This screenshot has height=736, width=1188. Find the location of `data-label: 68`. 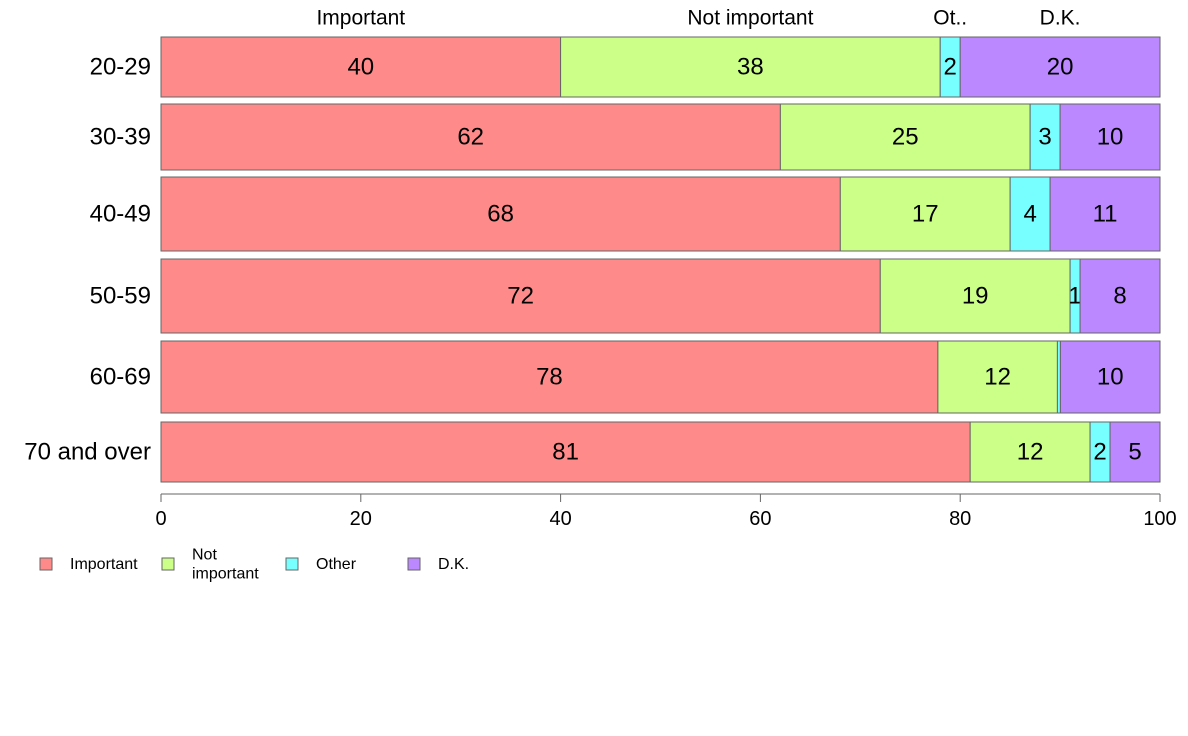

data-label: 68 is located at coordinates (500, 214).